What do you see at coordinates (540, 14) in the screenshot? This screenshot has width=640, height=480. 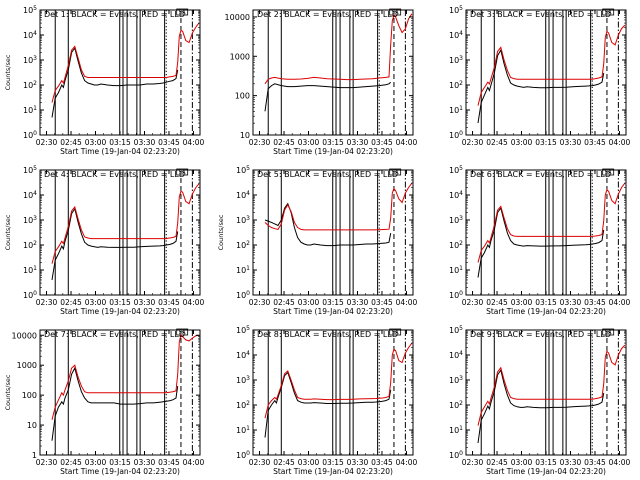 I see `panel-title: Det 3: BLACK = Events, RED = LLD` at bounding box center [540, 14].